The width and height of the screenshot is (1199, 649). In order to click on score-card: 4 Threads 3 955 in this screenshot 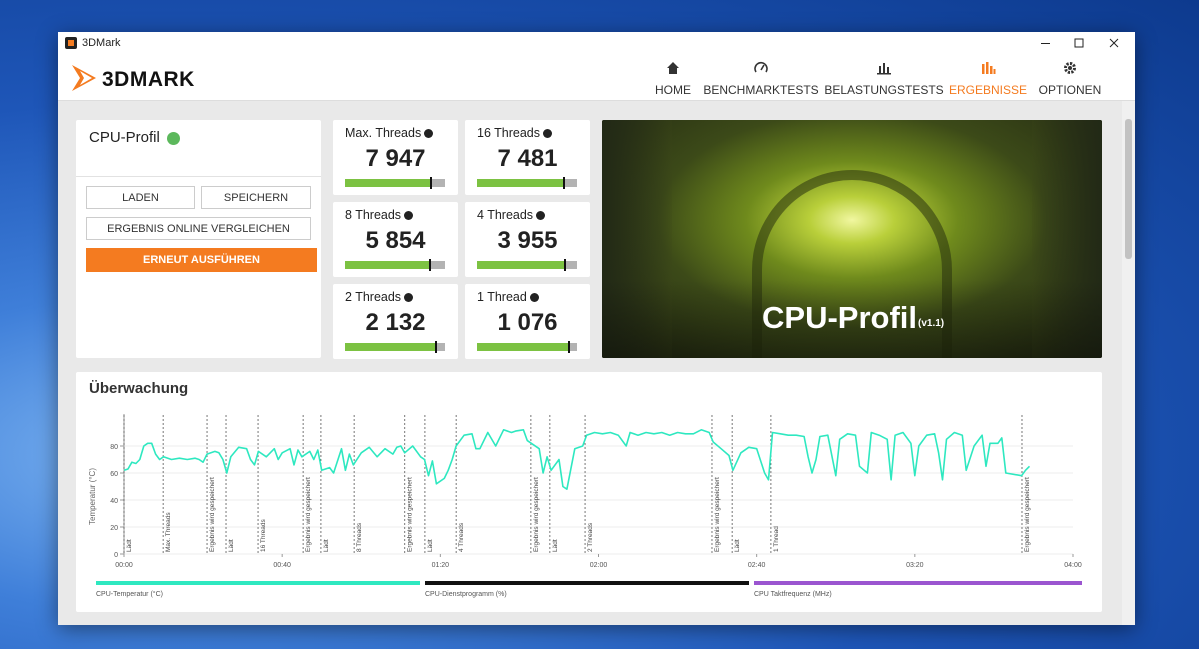, I will do `click(527, 239)`.